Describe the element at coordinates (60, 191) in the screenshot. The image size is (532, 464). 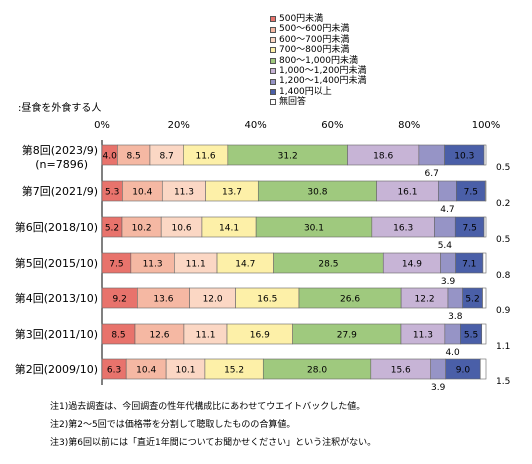
I see `category-label: 第7回(2021/9)` at that location.